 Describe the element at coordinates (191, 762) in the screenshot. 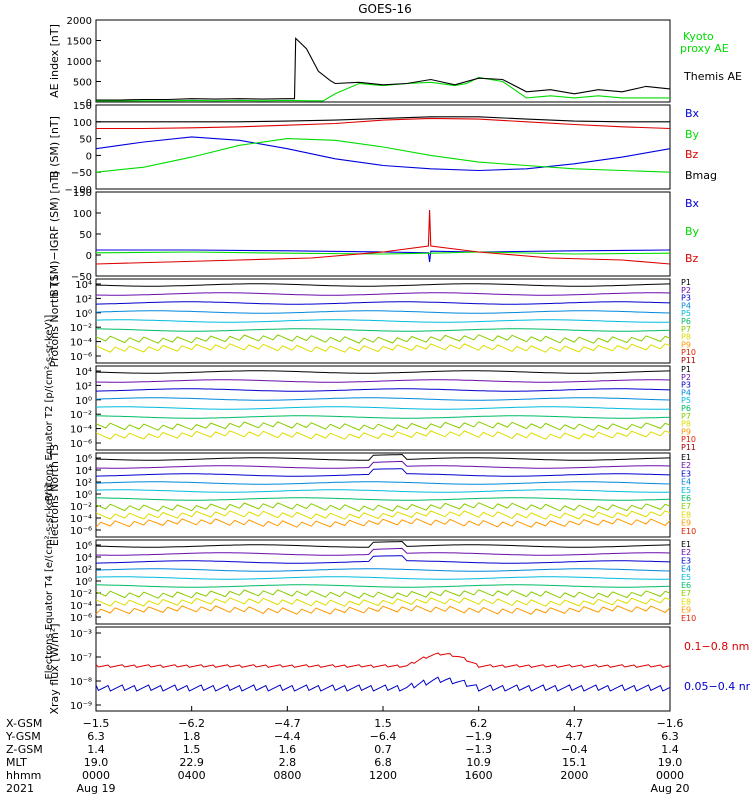

I see `eph-value: 22.9` at that location.